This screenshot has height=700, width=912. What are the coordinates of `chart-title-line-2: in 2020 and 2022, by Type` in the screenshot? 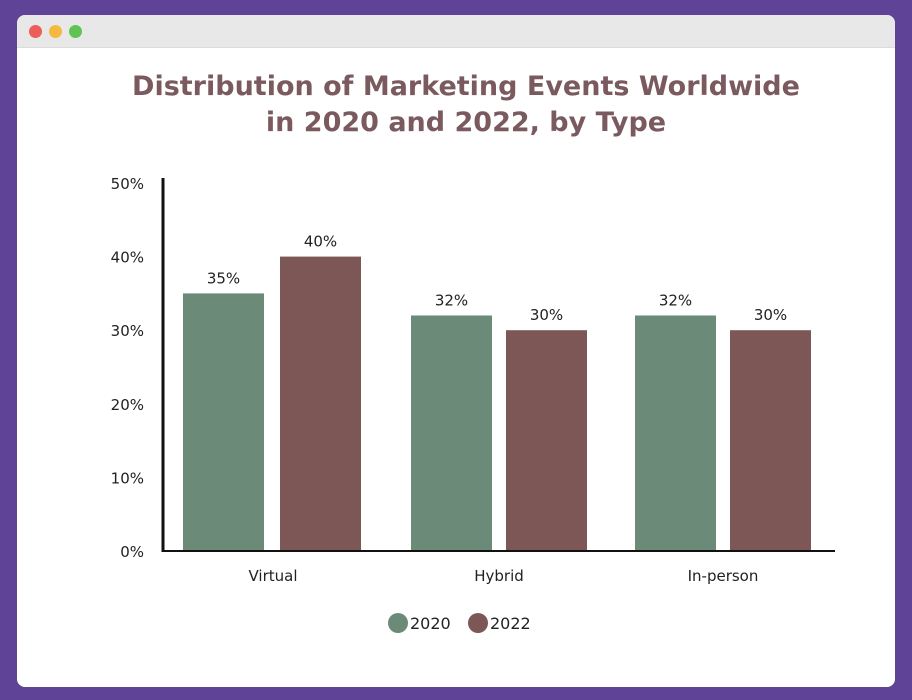 It's located at (466, 122).